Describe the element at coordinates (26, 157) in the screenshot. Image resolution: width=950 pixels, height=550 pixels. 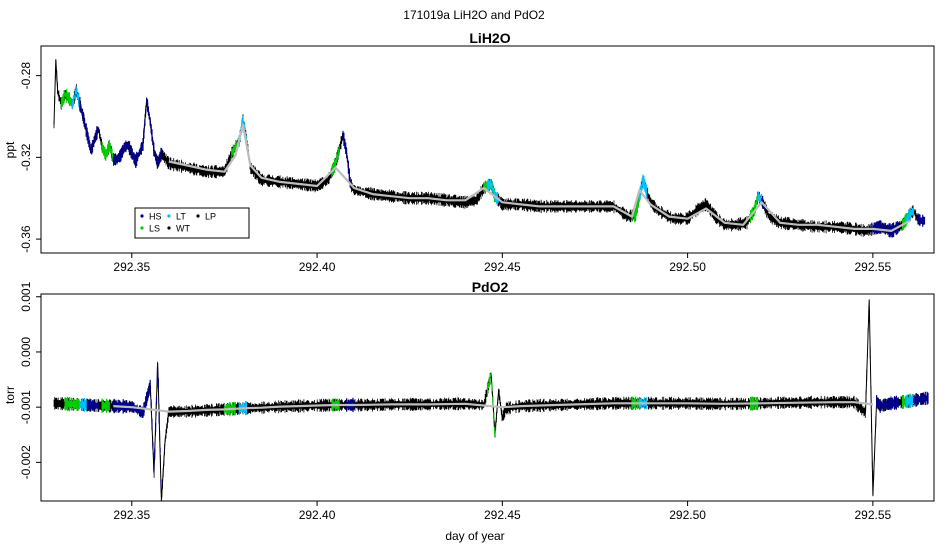
I see `lih2o-ytick-label: -0.32` at that location.